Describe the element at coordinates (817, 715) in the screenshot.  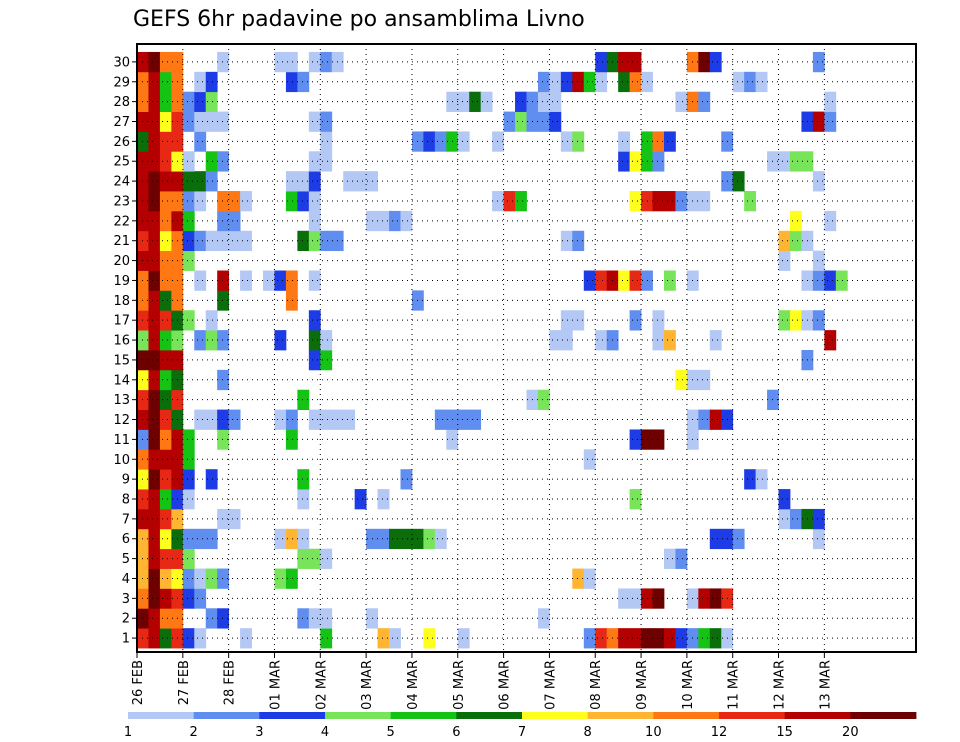
I see `colorbar-swatch` at that location.